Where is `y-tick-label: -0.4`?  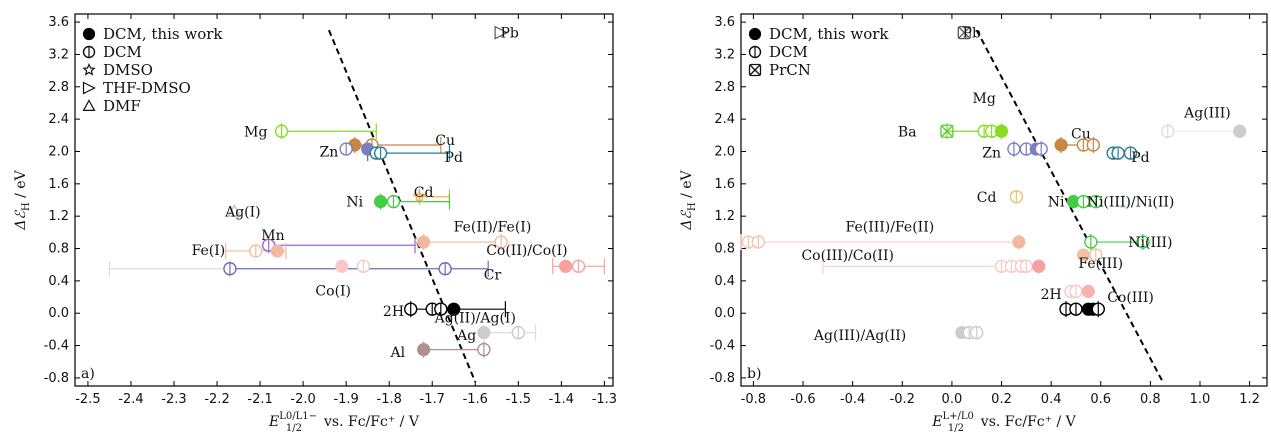
y-tick-label: -0.4 is located at coordinates (722, 346).